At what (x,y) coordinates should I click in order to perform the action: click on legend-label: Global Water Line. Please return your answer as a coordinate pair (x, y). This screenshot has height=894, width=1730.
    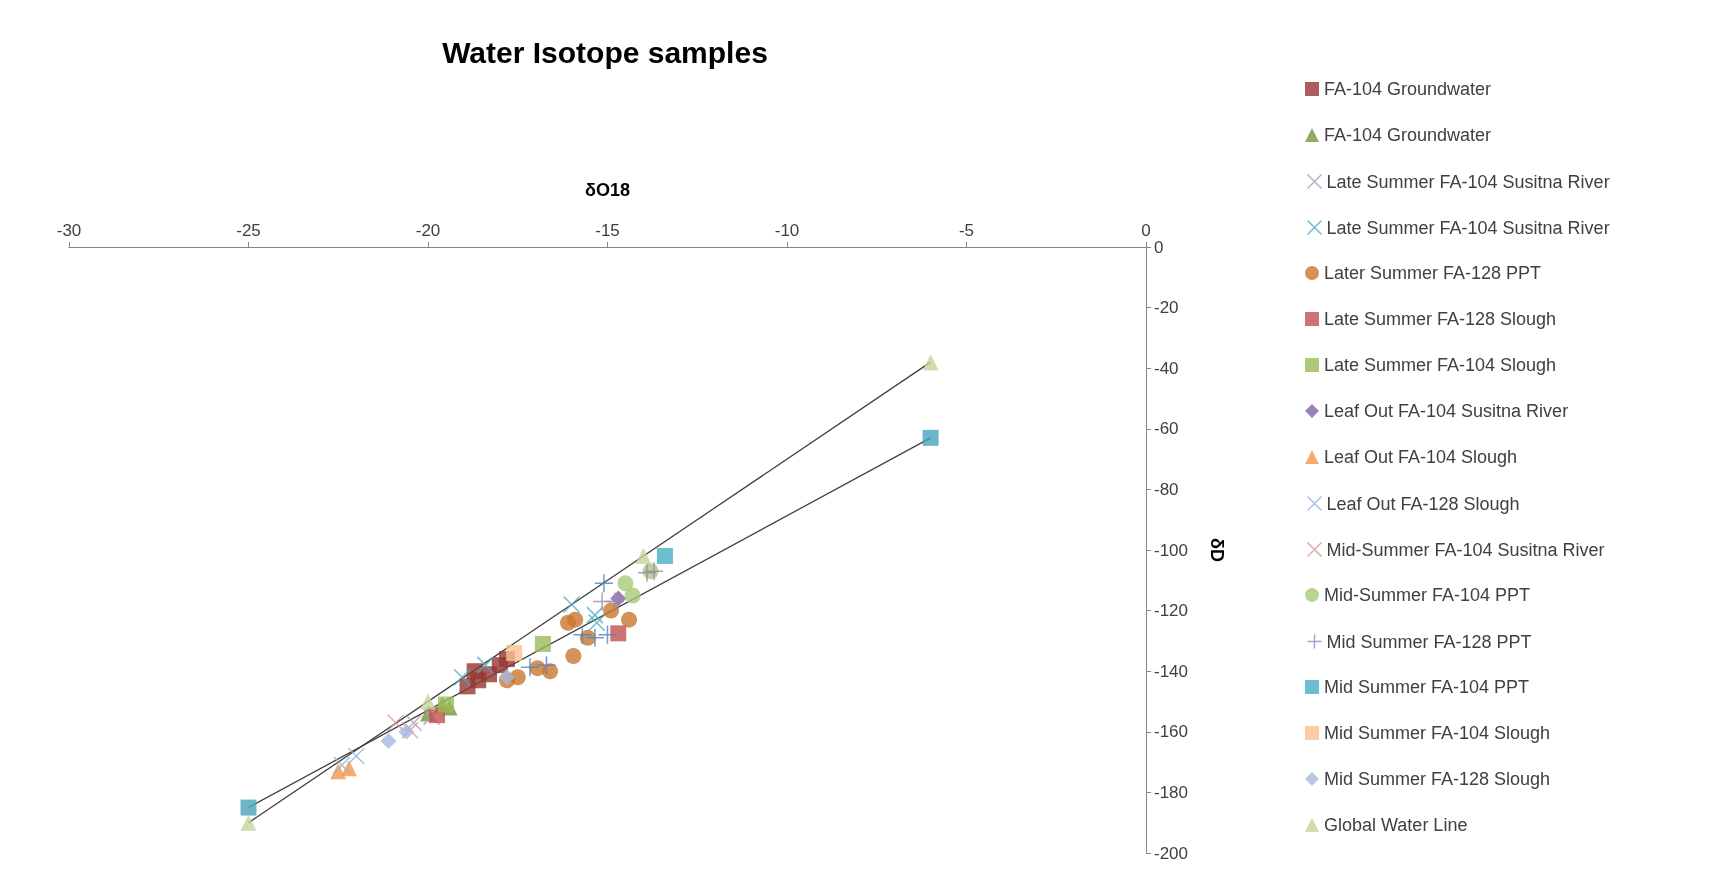
    Looking at the image, I should click on (1396, 825).